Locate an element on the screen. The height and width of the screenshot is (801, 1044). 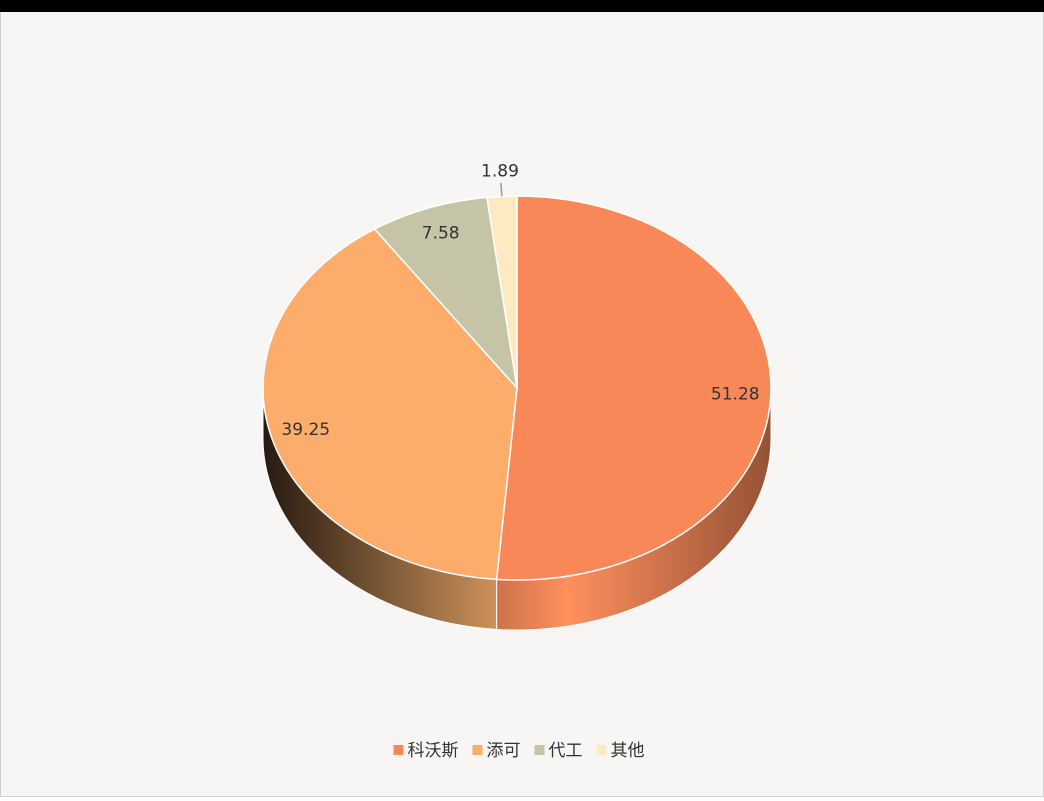
legend-label: 添可 is located at coordinates (504, 751).